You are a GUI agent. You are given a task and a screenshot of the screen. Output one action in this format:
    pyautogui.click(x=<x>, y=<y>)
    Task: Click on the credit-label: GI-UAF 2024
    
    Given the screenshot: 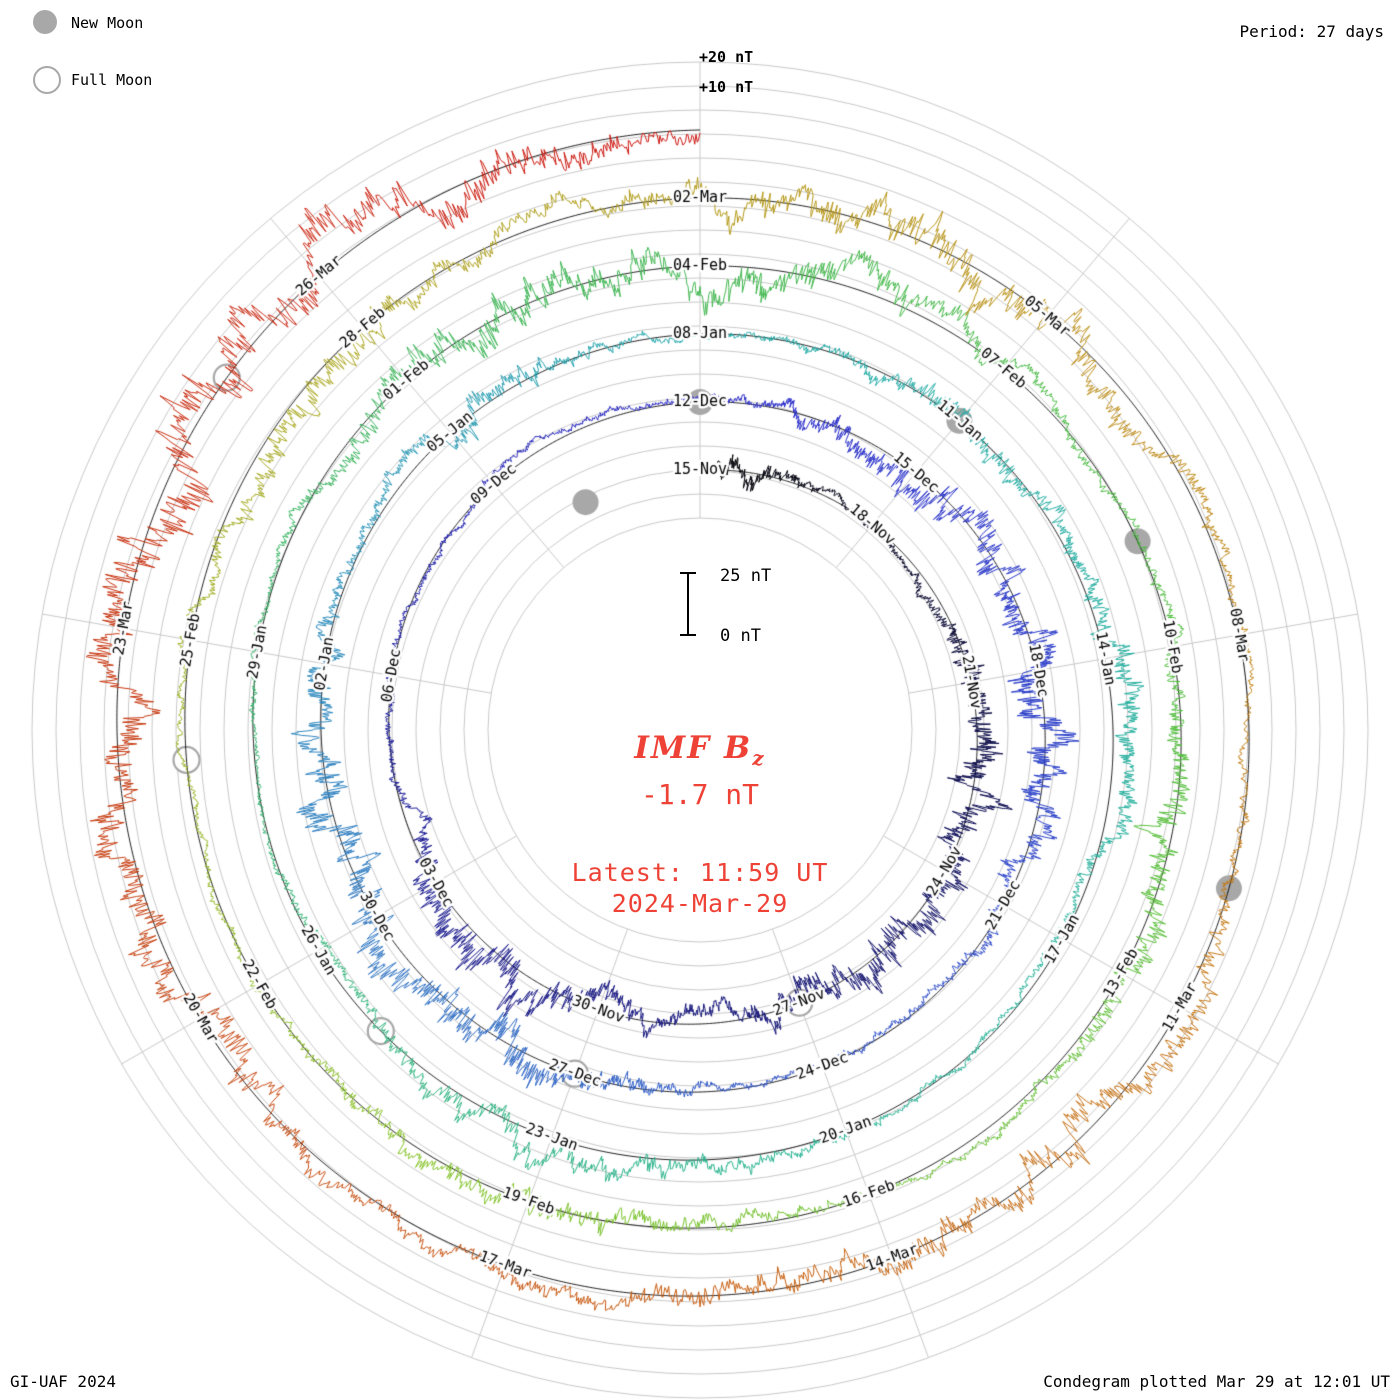 What is the action you would take?
    pyautogui.click(x=63, y=1381)
    